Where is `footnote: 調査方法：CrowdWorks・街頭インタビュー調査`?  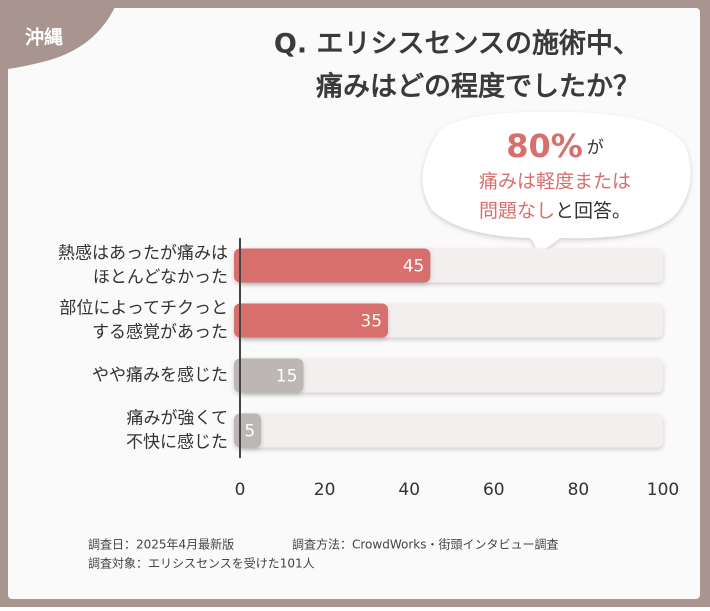 footnote: 調査方法：CrowdWorks・街頭インタビュー調査 is located at coordinates (425, 544).